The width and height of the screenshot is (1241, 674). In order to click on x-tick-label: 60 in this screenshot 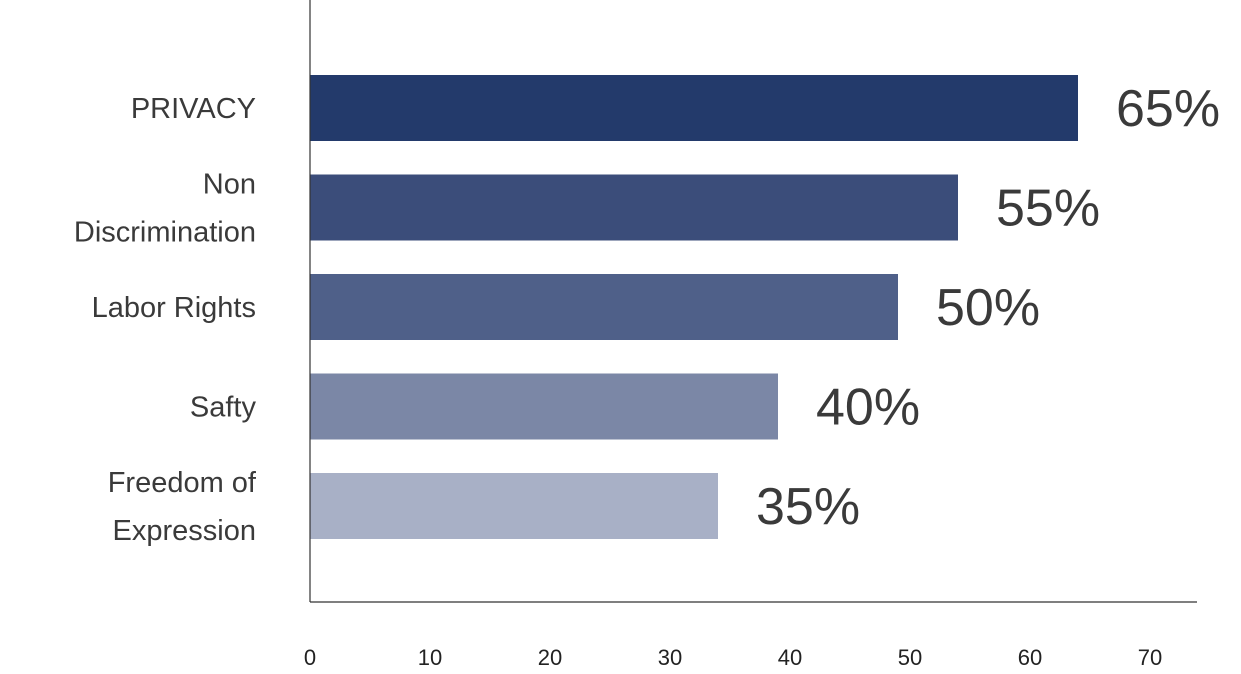, I will do `click(1030, 657)`.